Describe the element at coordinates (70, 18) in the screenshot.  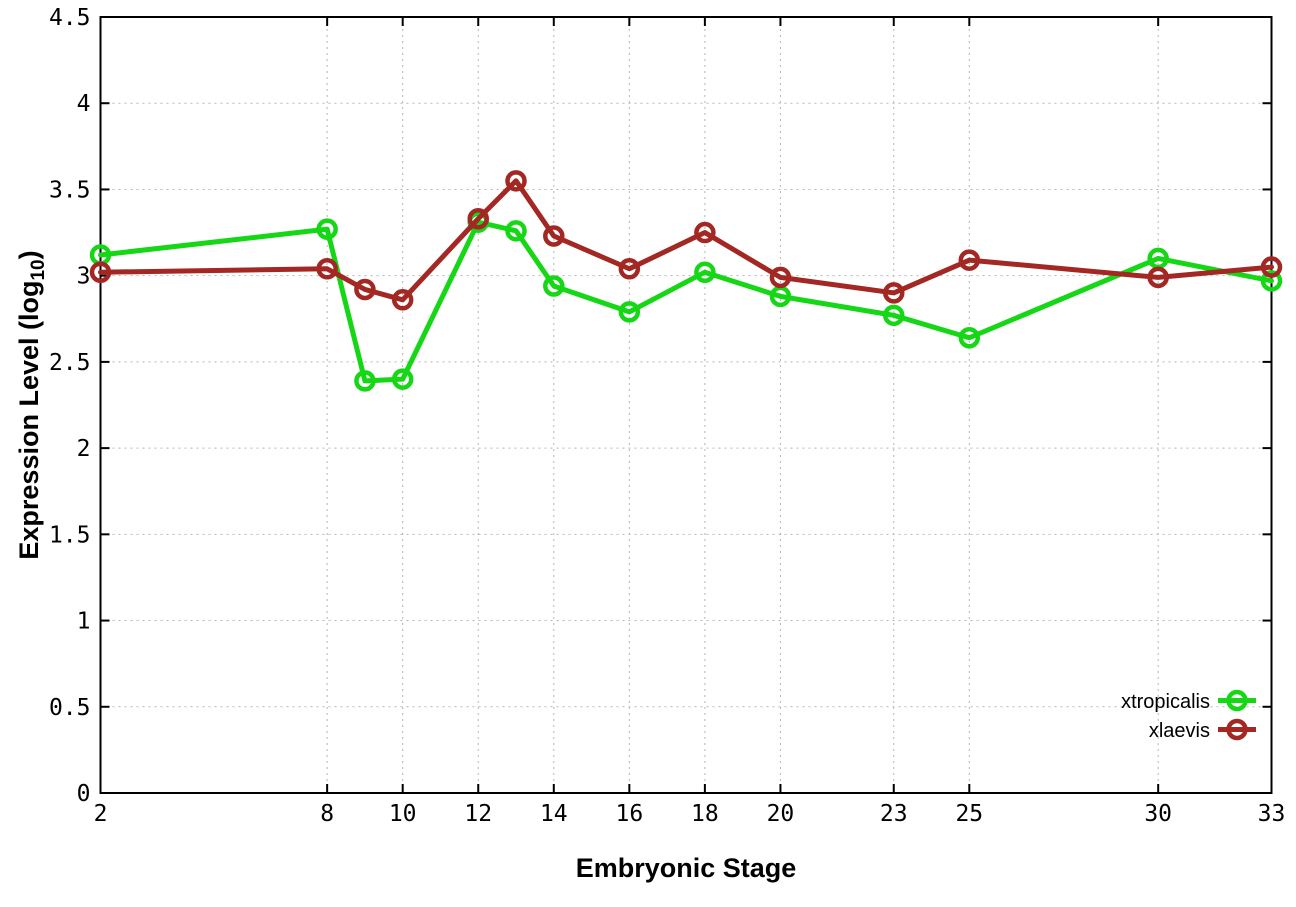
I see `y-tick-label: 4.5` at that location.